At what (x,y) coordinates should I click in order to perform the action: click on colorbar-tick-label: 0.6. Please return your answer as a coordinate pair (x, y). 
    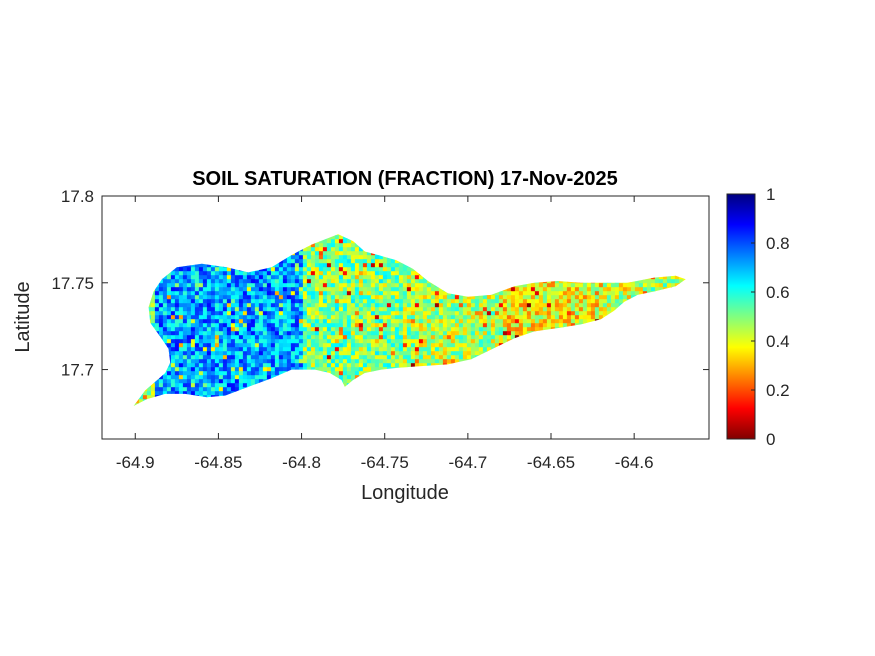
    Looking at the image, I should click on (778, 292).